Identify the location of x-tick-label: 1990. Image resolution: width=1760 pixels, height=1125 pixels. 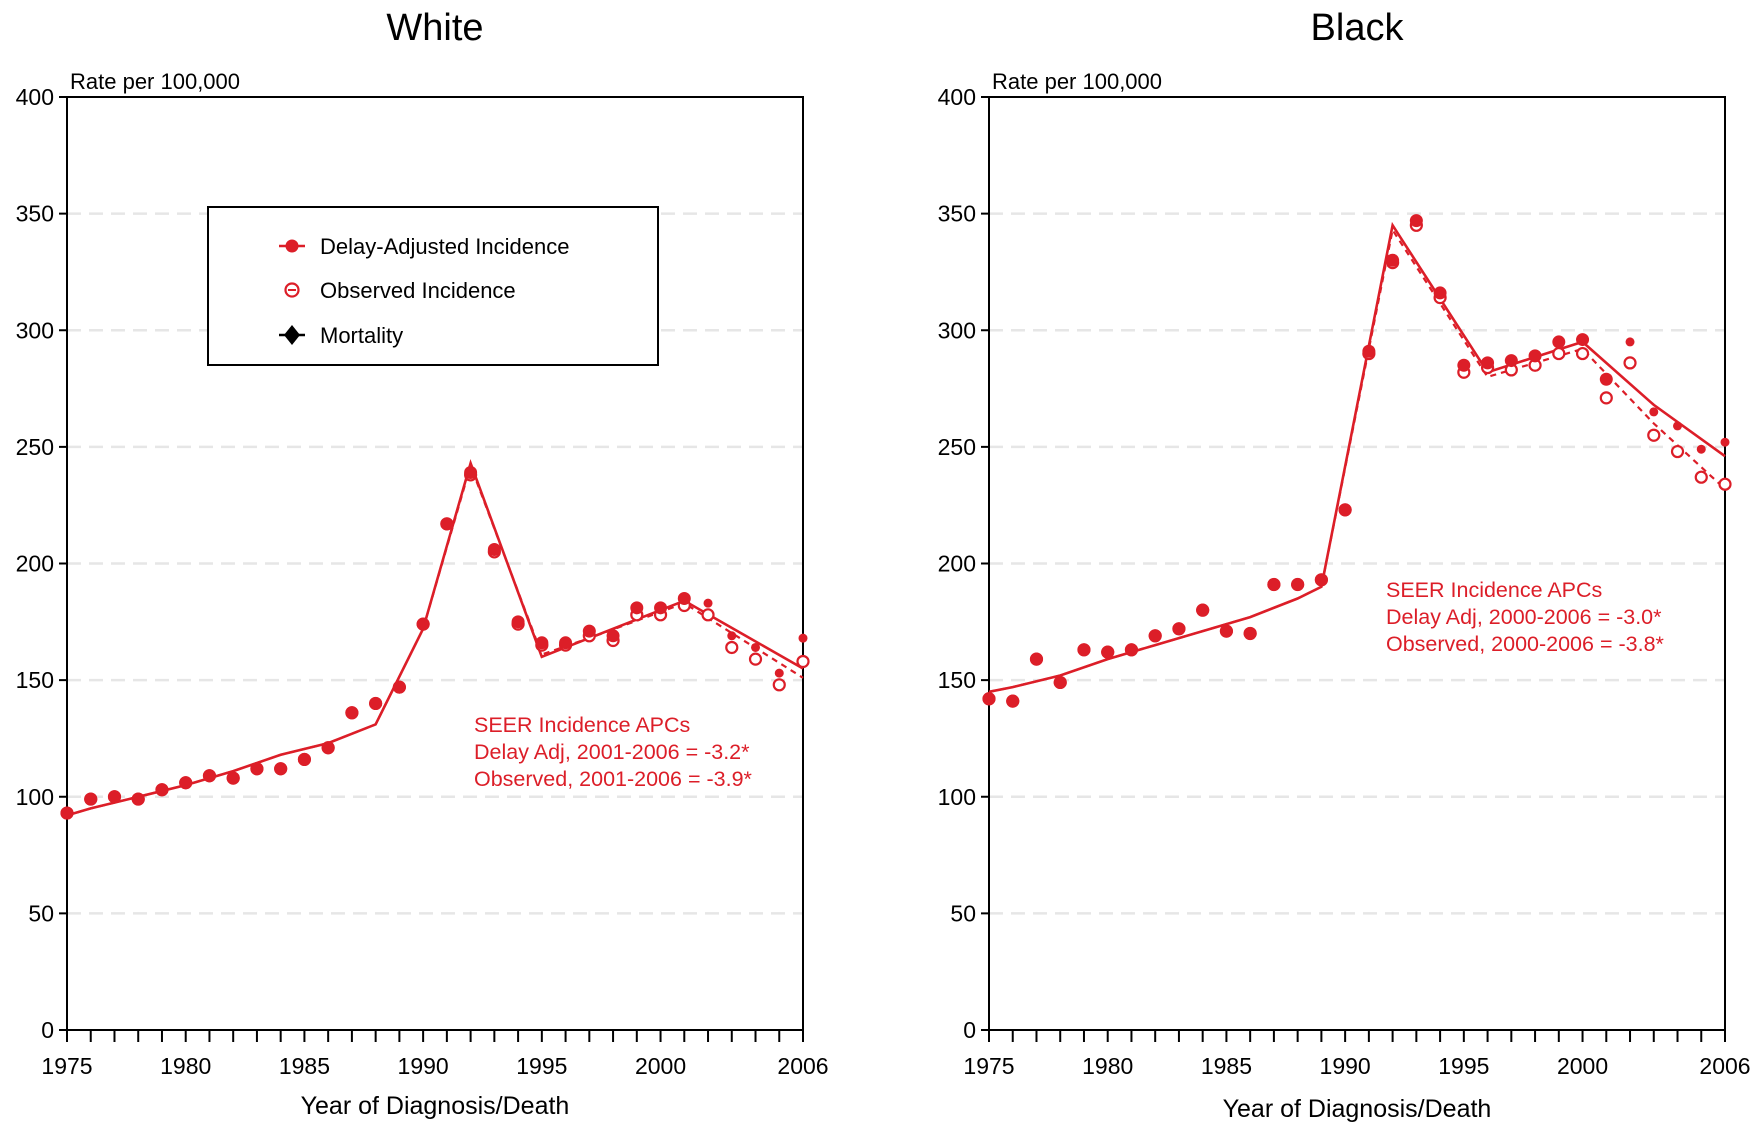
(423, 1066).